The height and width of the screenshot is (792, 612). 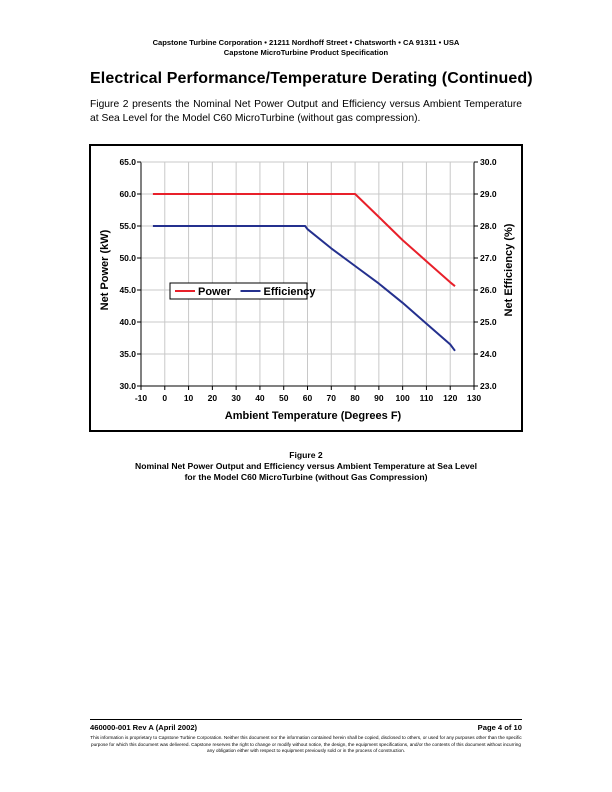 I want to click on y2-tick-label: 25.0, so click(x=488, y=322).